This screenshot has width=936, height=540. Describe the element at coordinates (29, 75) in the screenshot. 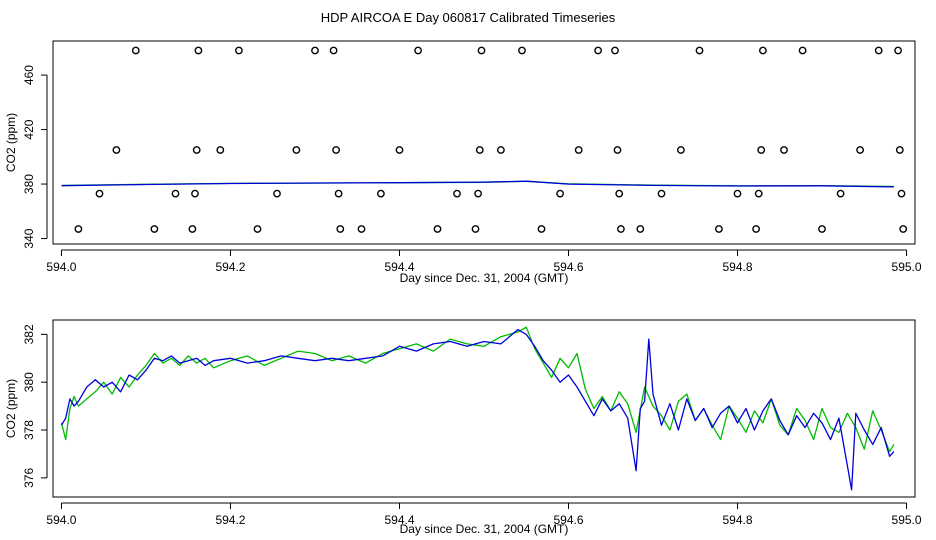

I see `y-tick-label: 460` at that location.